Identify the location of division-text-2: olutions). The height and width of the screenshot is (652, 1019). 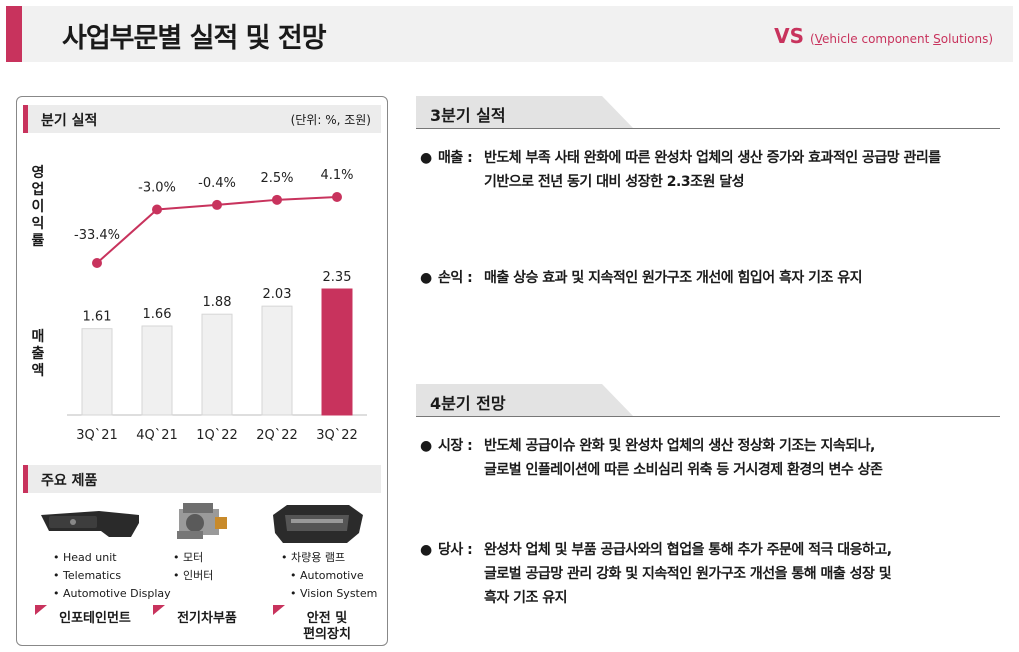
(966, 39).